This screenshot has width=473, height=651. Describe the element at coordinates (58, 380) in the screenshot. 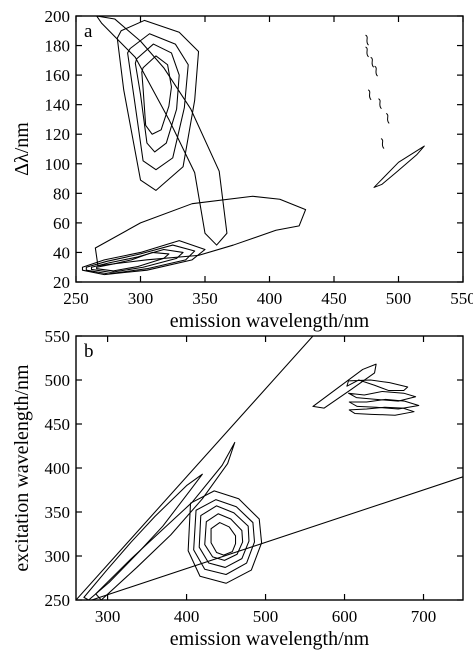

I see `panel-b-y-tick-label-5: 500` at that location.